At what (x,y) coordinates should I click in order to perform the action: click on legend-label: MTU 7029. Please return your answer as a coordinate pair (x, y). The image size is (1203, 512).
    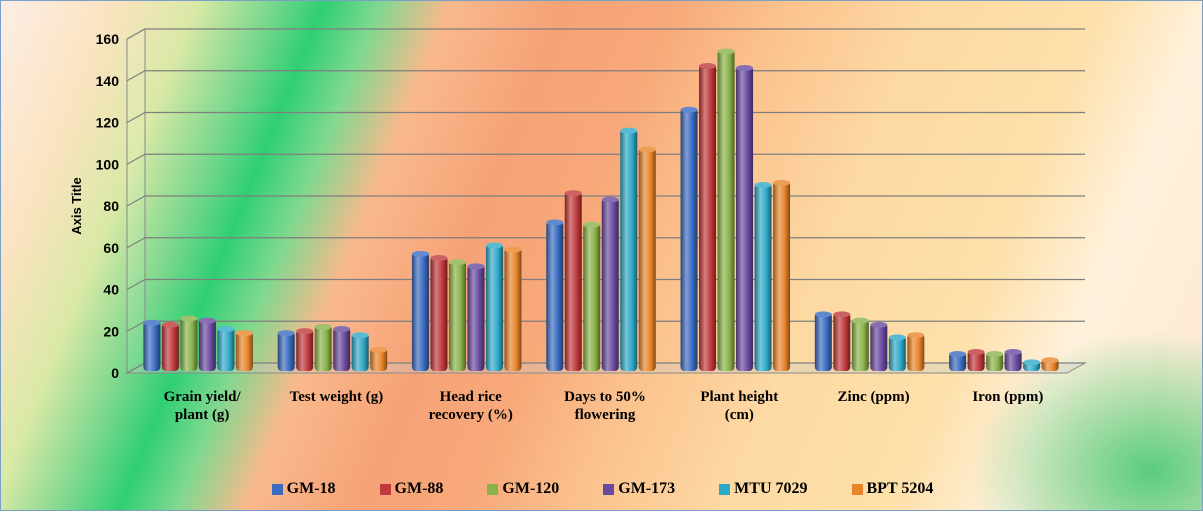
    Looking at the image, I should click on (771, 488).